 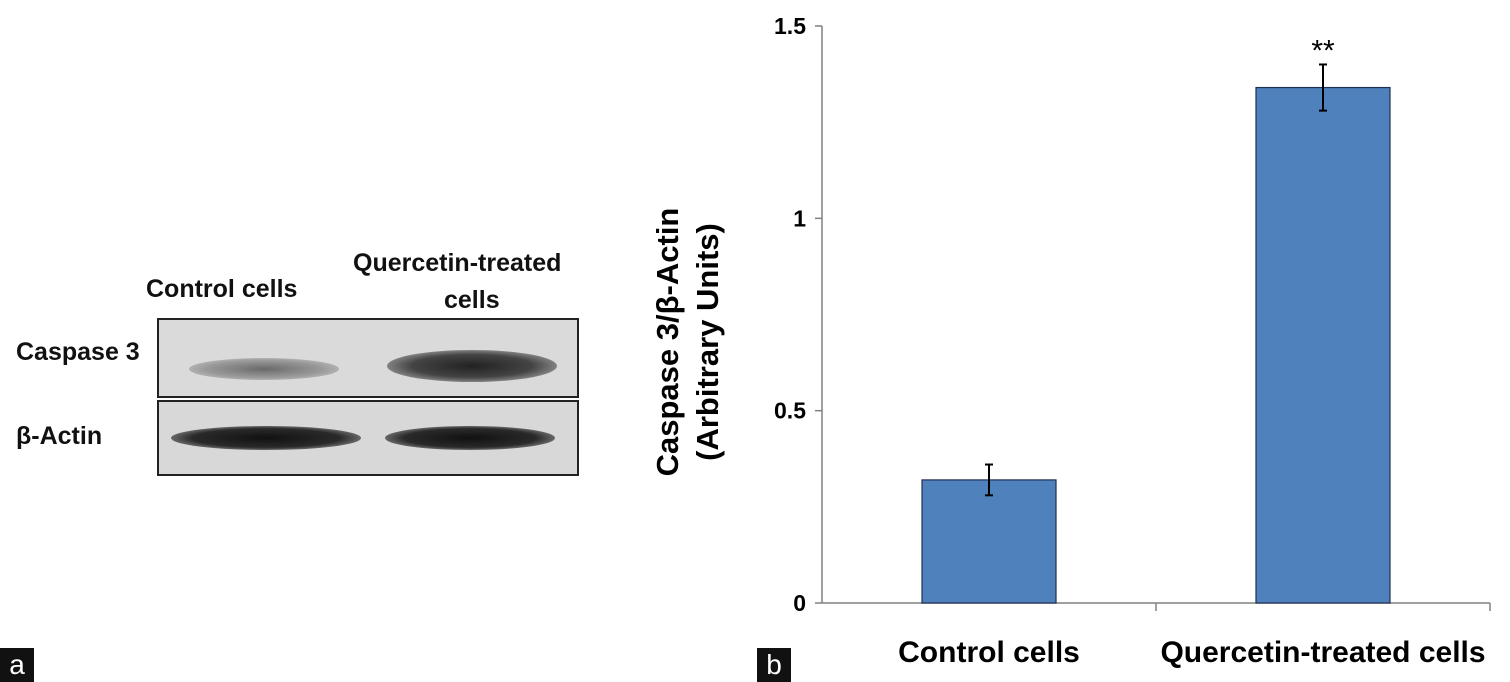 What do you see at coordinates (368, 438) in the screenshot?
I see `blot-beta-actin` at bounding box center [368, 438].